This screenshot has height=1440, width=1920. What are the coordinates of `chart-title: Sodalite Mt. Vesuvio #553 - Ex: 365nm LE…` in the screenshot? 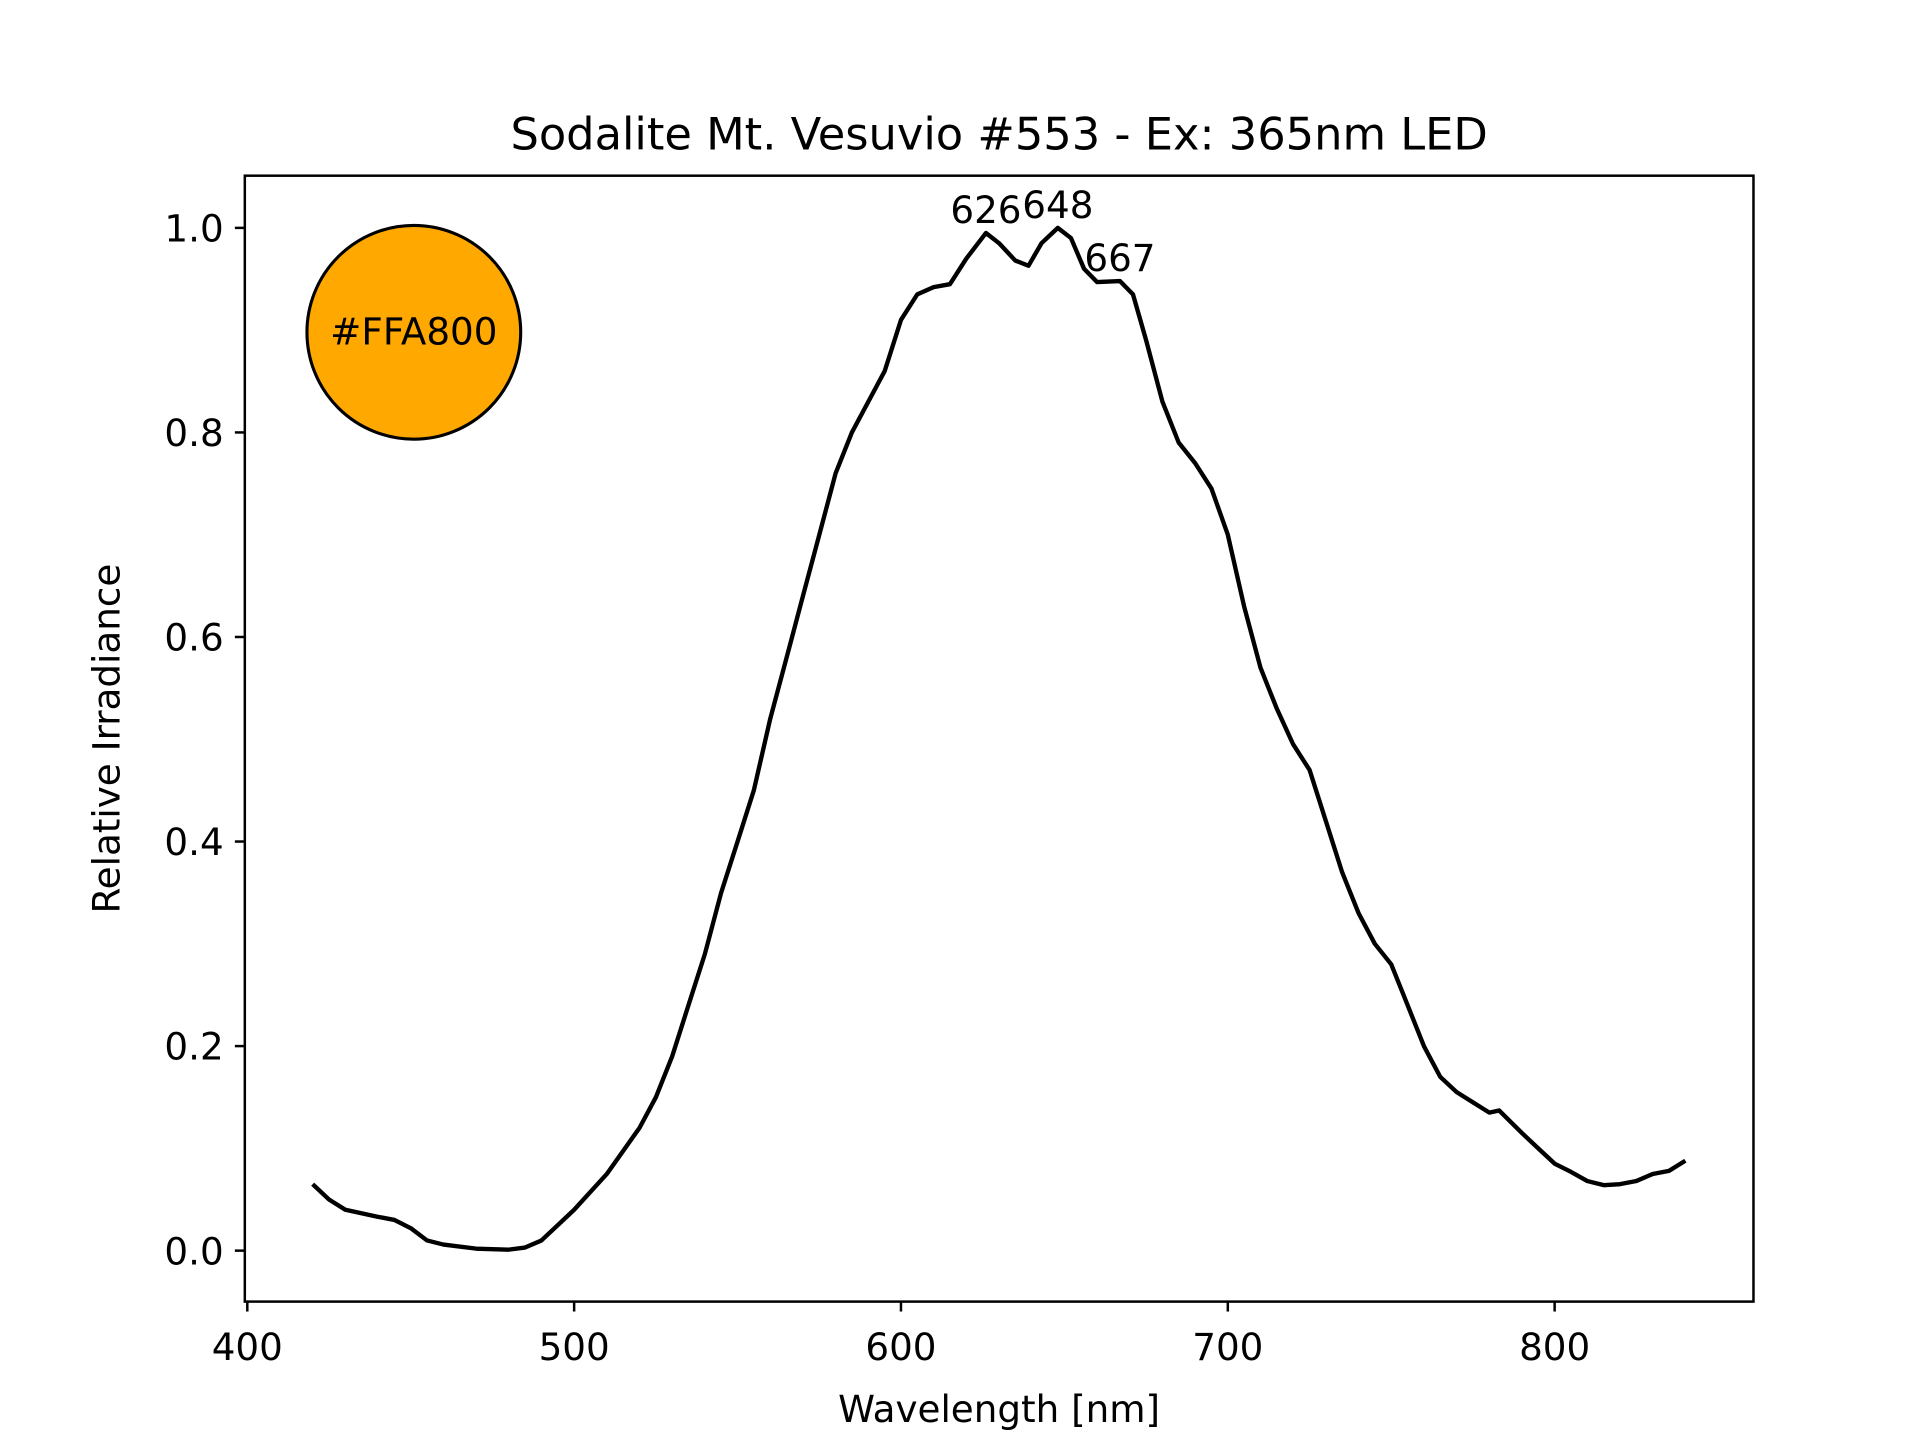 It's located at (998, 134).